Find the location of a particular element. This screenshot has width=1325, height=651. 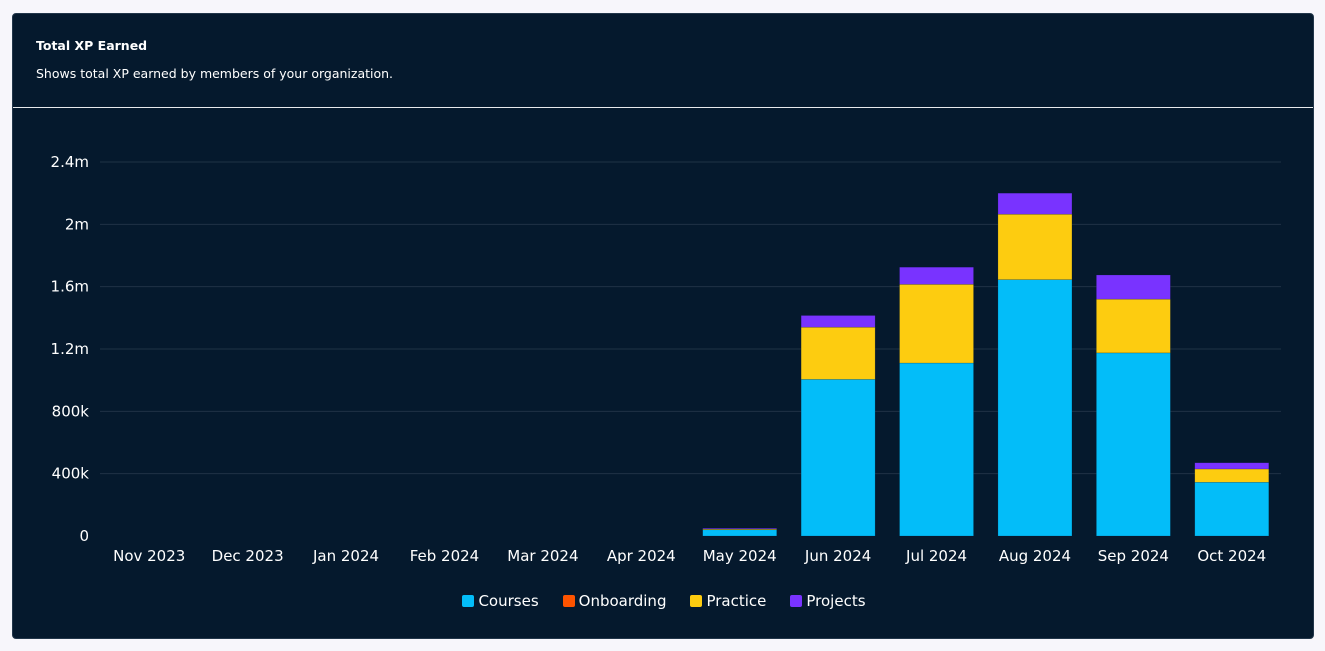

x-tick-label: Aug 2024 is located at coordinates (1035, 556).